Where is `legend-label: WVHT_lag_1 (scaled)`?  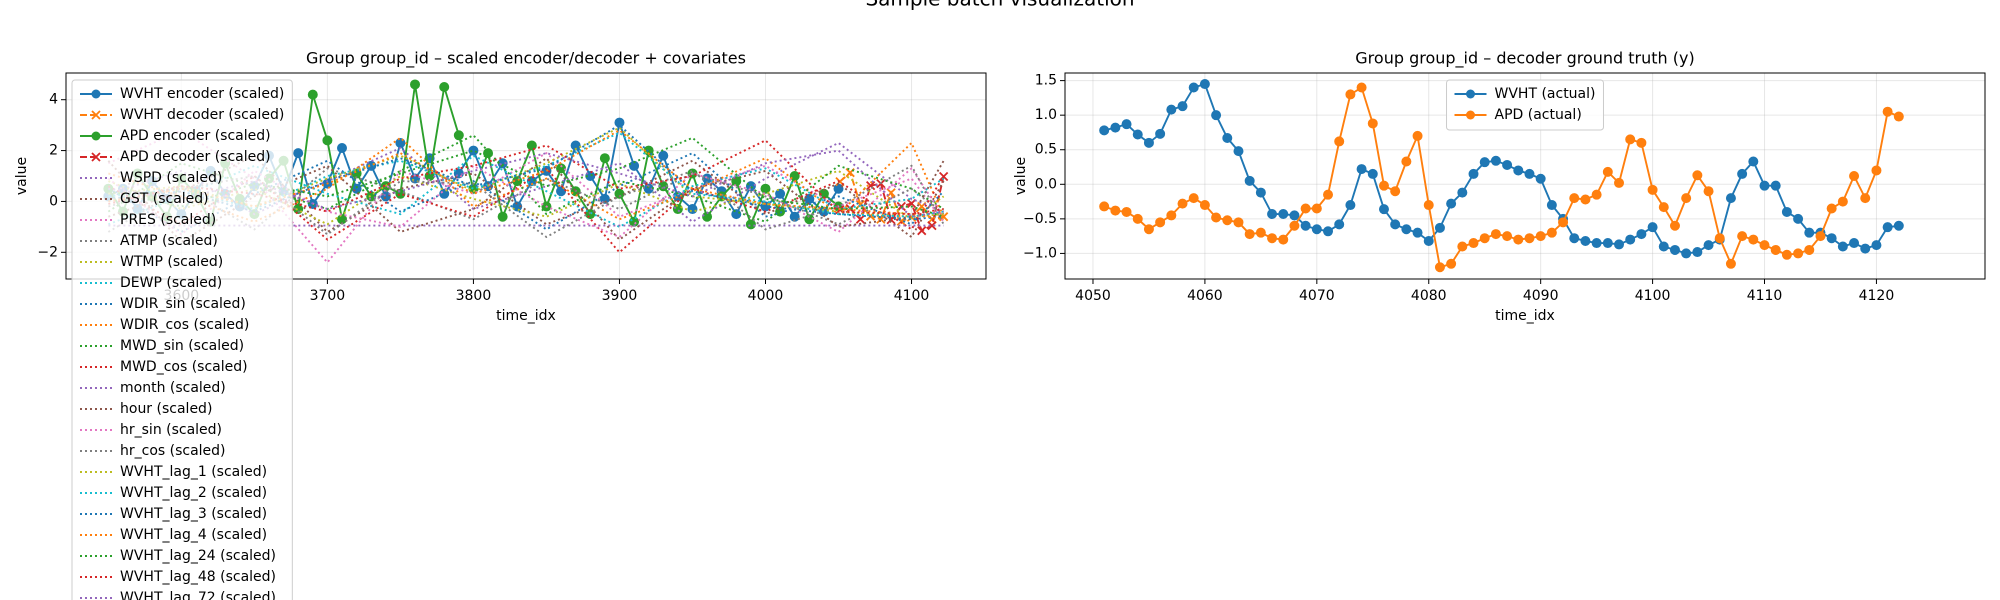 legend-label: WVHT_lag_1 (scaled) is located at coordinates (193, 472).